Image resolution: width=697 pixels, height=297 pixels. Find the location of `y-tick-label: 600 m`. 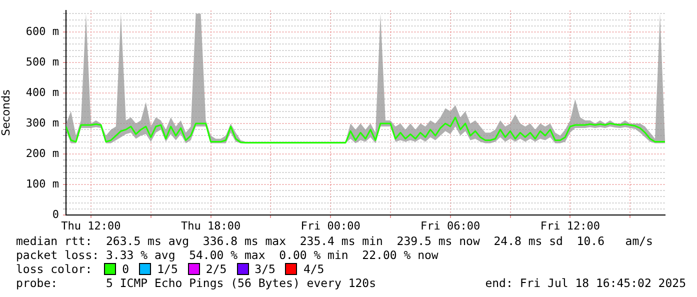

y-tick-label: 600 m is located at coordinates (43, 31).